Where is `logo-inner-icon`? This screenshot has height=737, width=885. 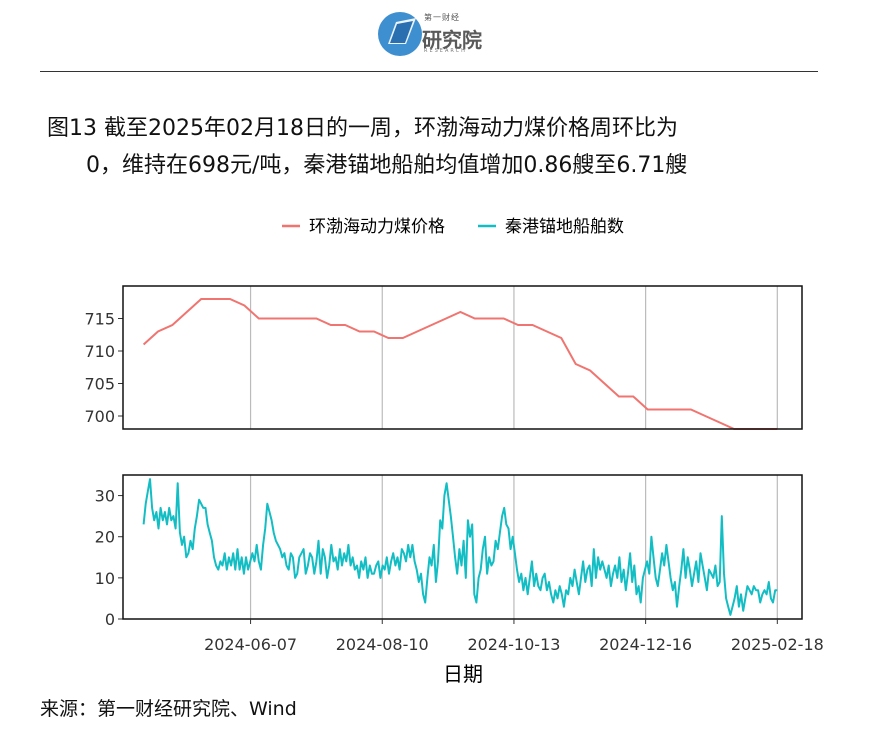
logo-inner-icon is located at coordinates (401, 32).